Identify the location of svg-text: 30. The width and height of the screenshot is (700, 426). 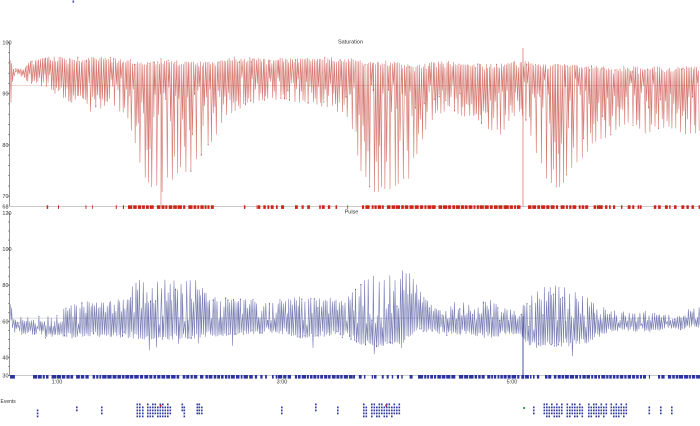
(5, 376).